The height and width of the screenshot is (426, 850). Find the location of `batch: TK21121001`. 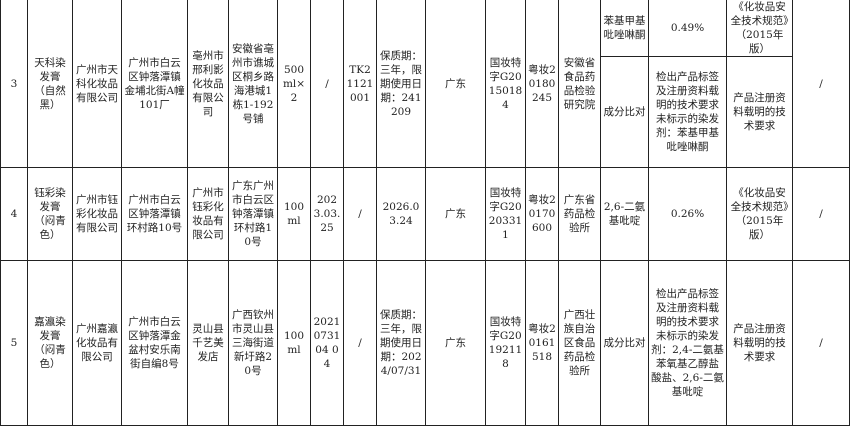

batch: TK21121001 is located at coordinates (360, 84).